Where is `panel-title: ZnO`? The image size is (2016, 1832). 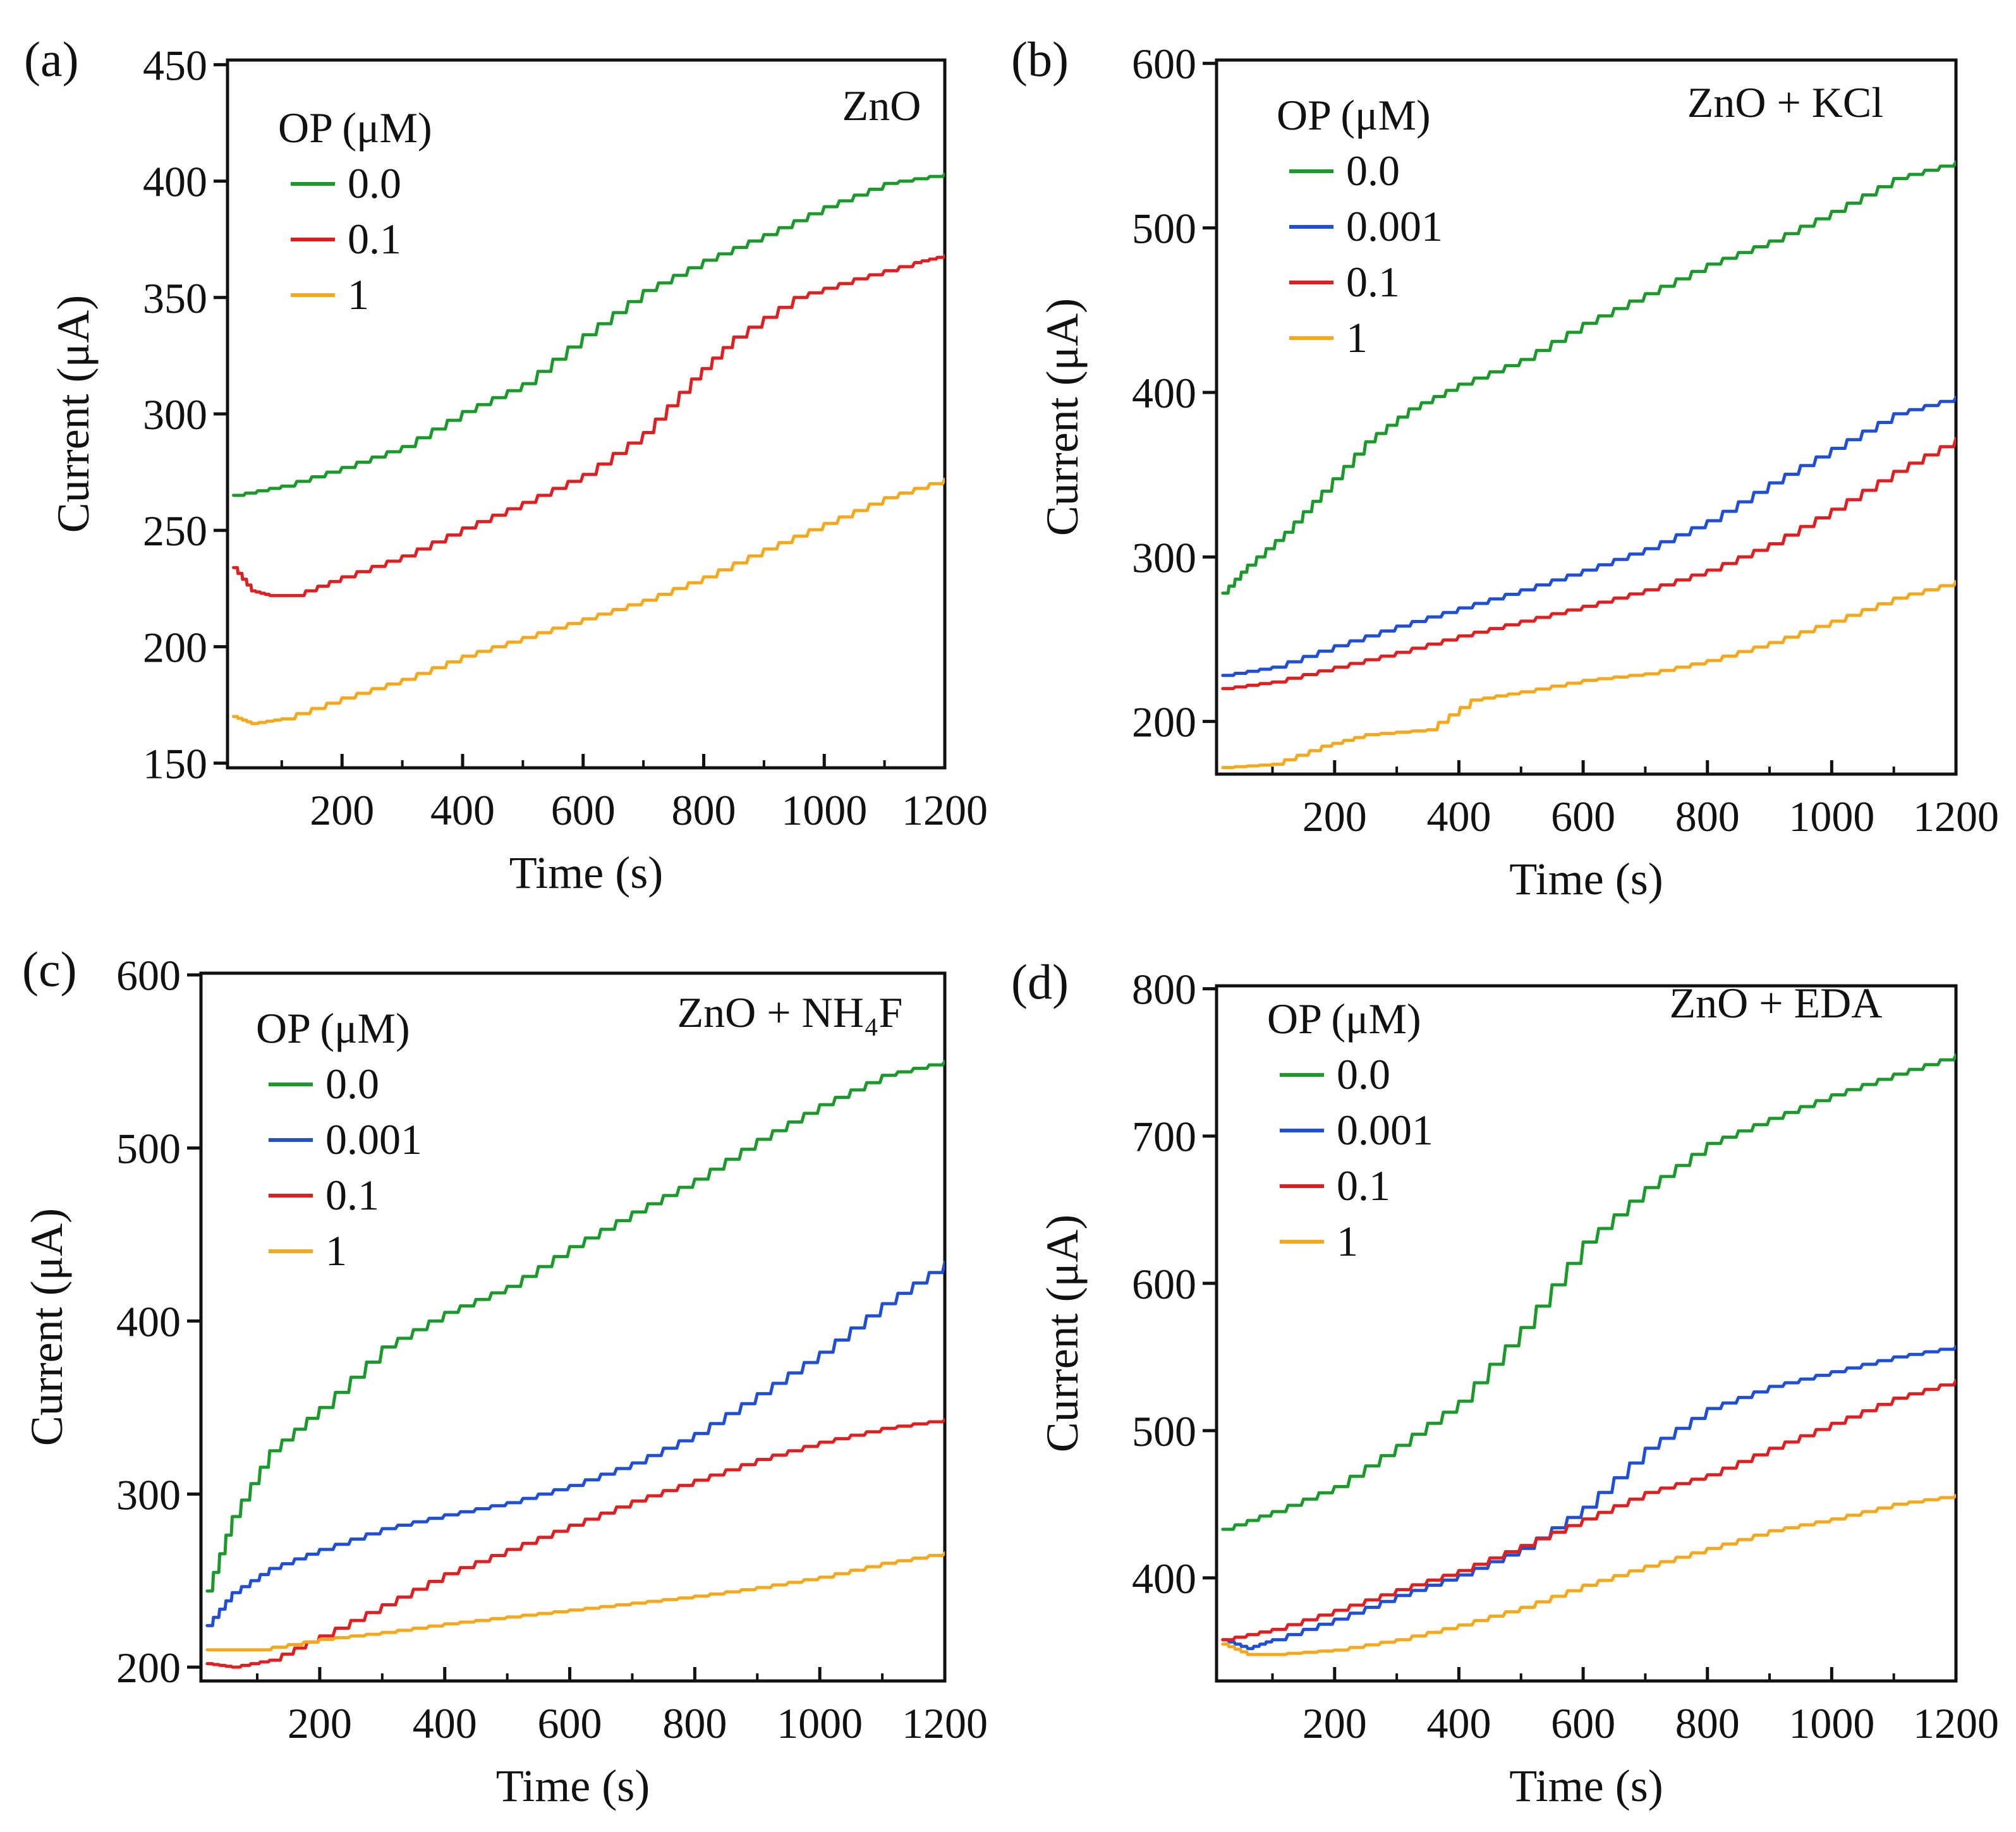 panel-title: ZnO is located at coordinates (881, 106).